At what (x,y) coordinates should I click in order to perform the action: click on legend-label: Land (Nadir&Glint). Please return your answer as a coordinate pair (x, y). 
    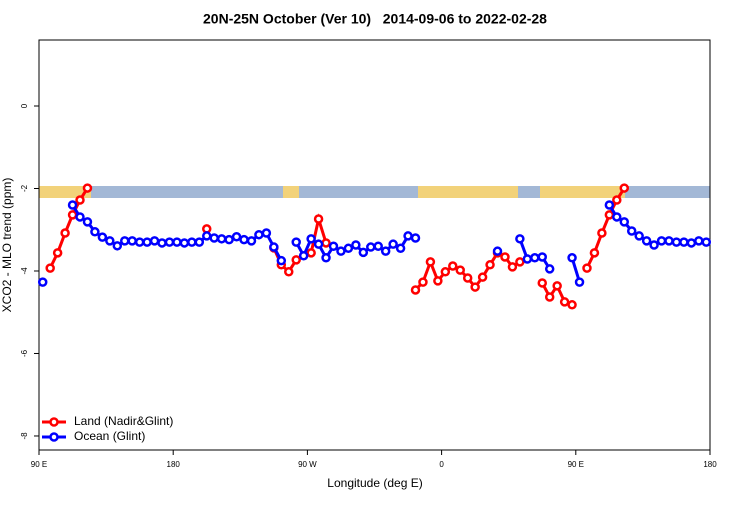
    Looking at the image, I should click on (123, 421).